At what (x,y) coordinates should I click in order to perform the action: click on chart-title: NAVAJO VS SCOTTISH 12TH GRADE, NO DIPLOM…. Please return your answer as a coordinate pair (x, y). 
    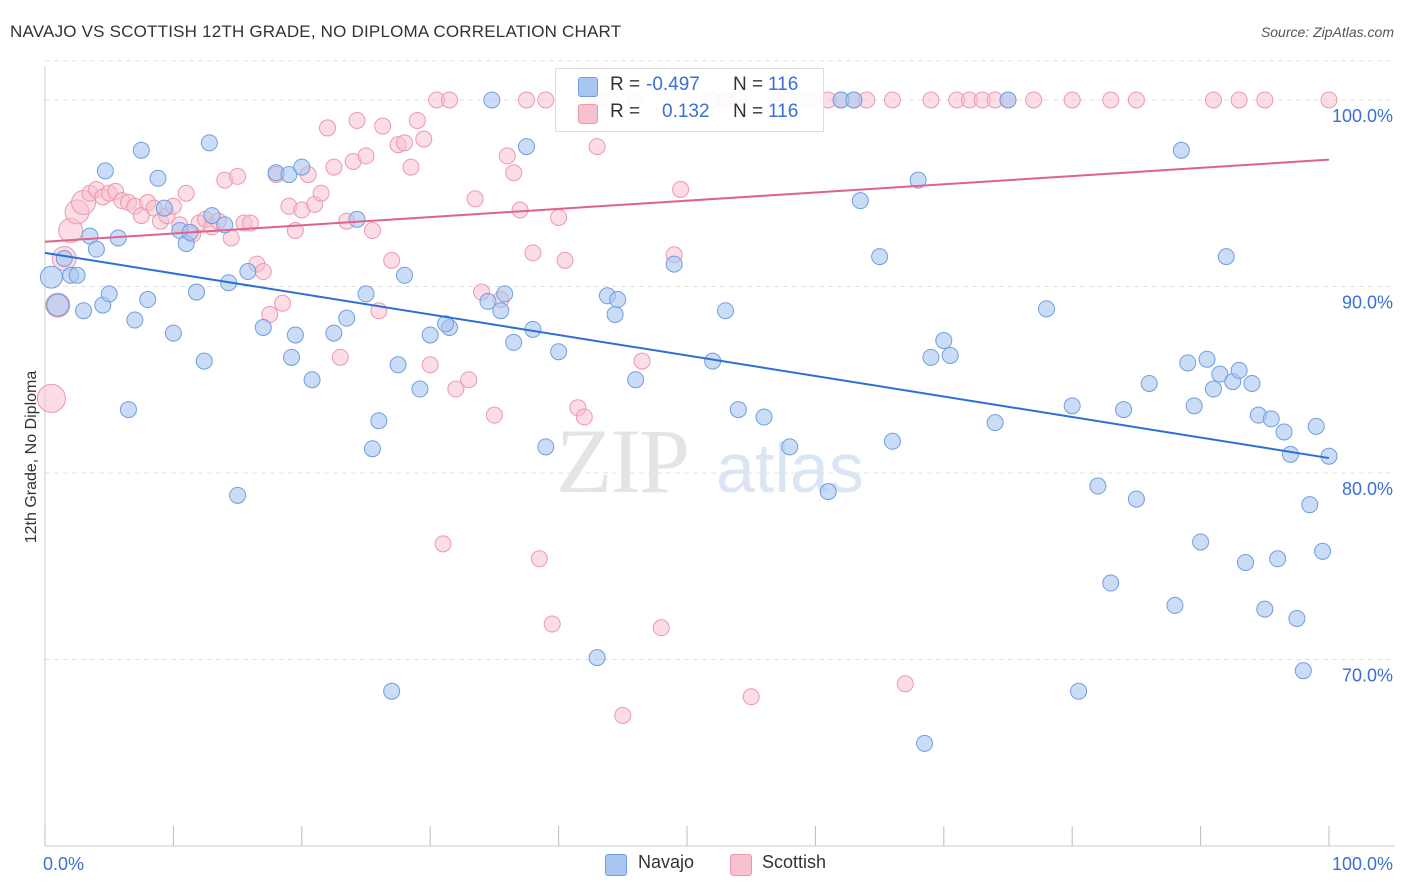
    Looking at the image, I should click on (316, 31).